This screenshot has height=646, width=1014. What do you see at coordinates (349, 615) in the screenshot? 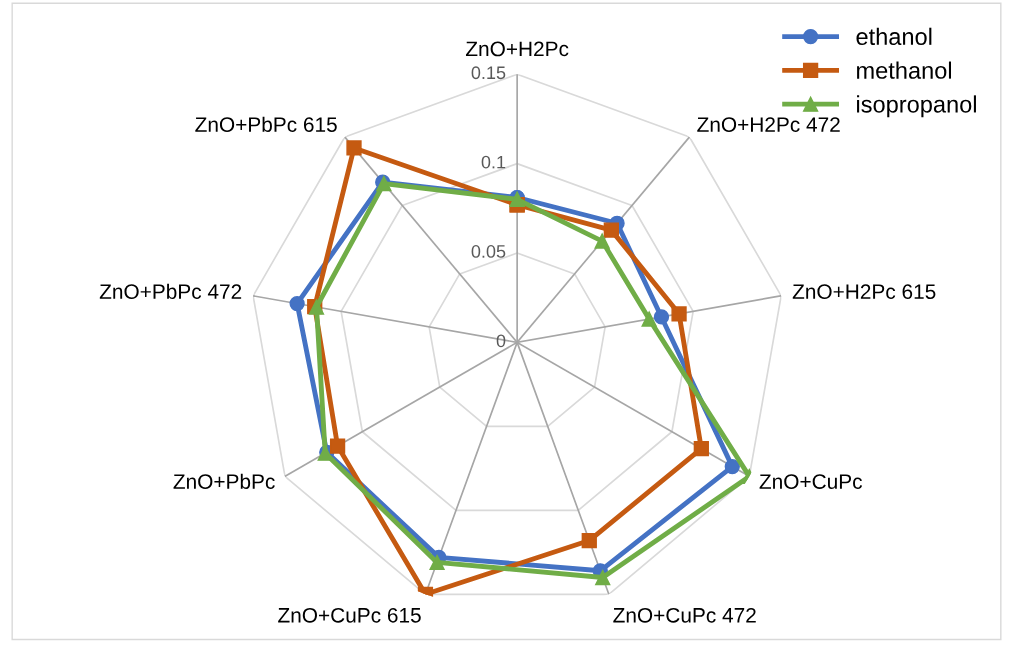
I see `spoke-label: ZnO+CuPc 615` at bounding box center [349, 615].